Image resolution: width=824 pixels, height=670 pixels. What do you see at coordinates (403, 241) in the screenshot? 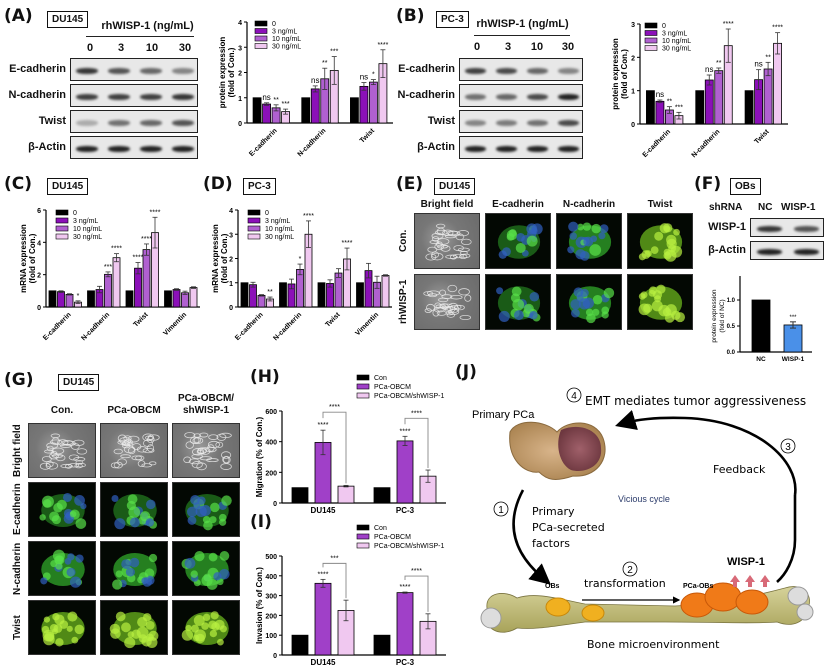
I see `row-title: Con.` at bounding box center [403, 241].